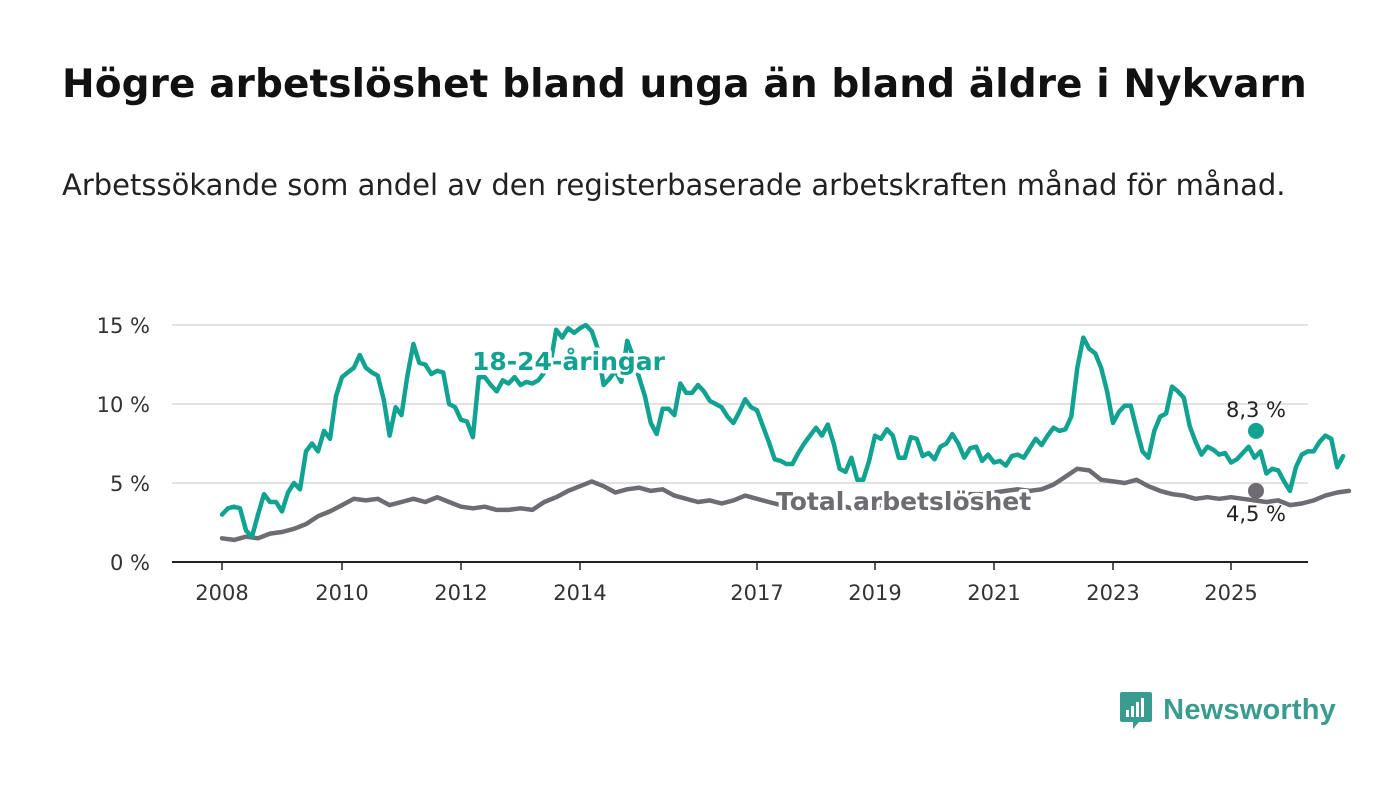 Image resolution: width=1400 pixels, height=794 pixels. I want to click on x-tick-label: 2025, so click(1230, 593).